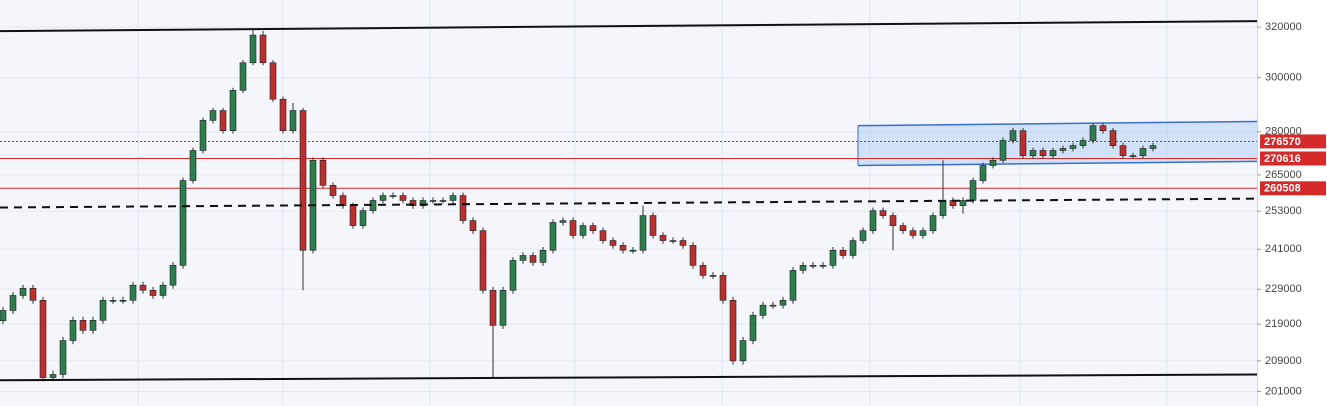 The image size is (1327, 406). What do you see at coordinates (1282, 142) in the screenshot?
I see `price-label: 276570` at bounding box center [1282, 142].